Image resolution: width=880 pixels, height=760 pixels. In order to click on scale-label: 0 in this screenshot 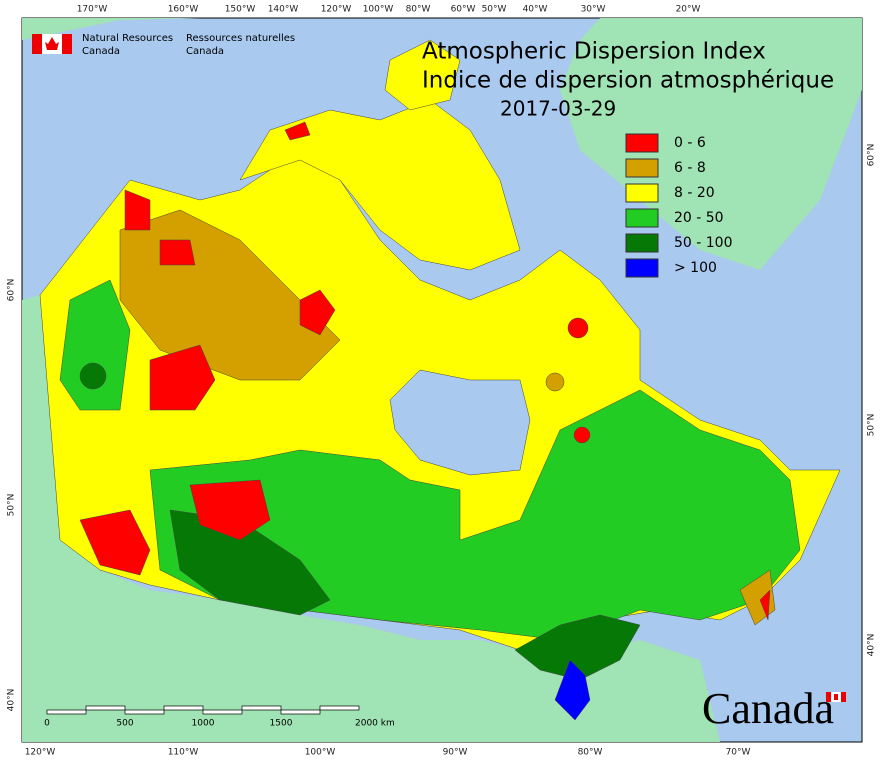, I will do `click(47, 724)`.